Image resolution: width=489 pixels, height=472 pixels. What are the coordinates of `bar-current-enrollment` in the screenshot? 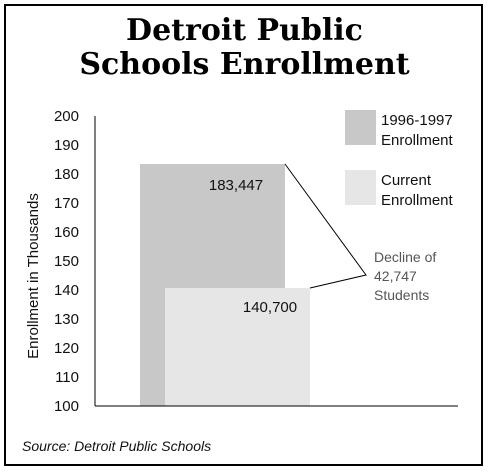 It's located at (237, 346).